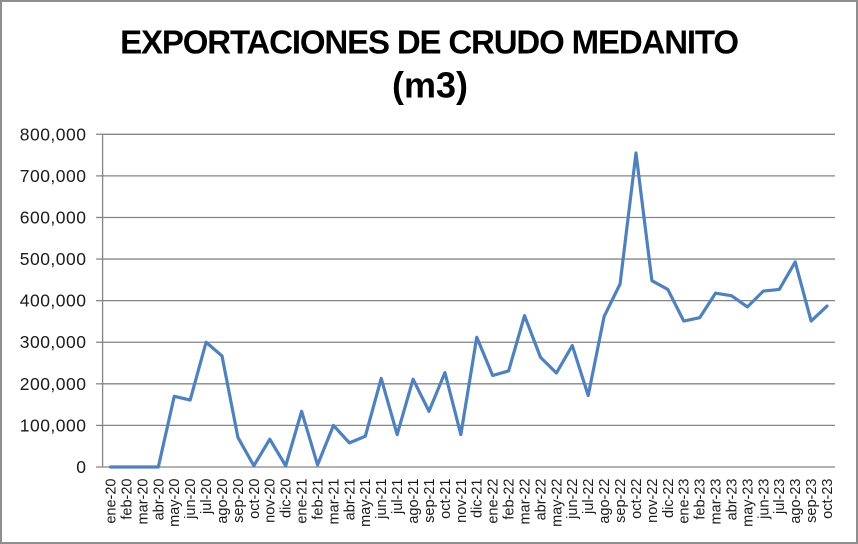  What do you see at coordinates (446, 499) in the screenshot?
I see `svg-text: oct-21` at bounding box center [446, 499].